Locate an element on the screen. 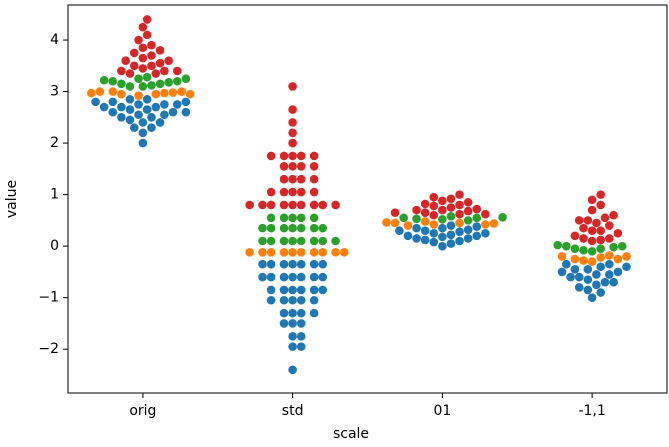 This screenshot has height=447, width=669. y-tick-label: −1 is located at coordinates (48, 298).